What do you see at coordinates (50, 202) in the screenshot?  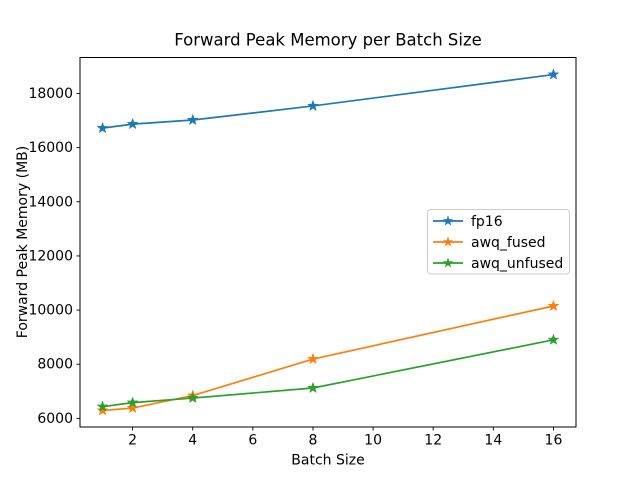 I see `y-tick-label: 14000` at bounding box center [50, 202].